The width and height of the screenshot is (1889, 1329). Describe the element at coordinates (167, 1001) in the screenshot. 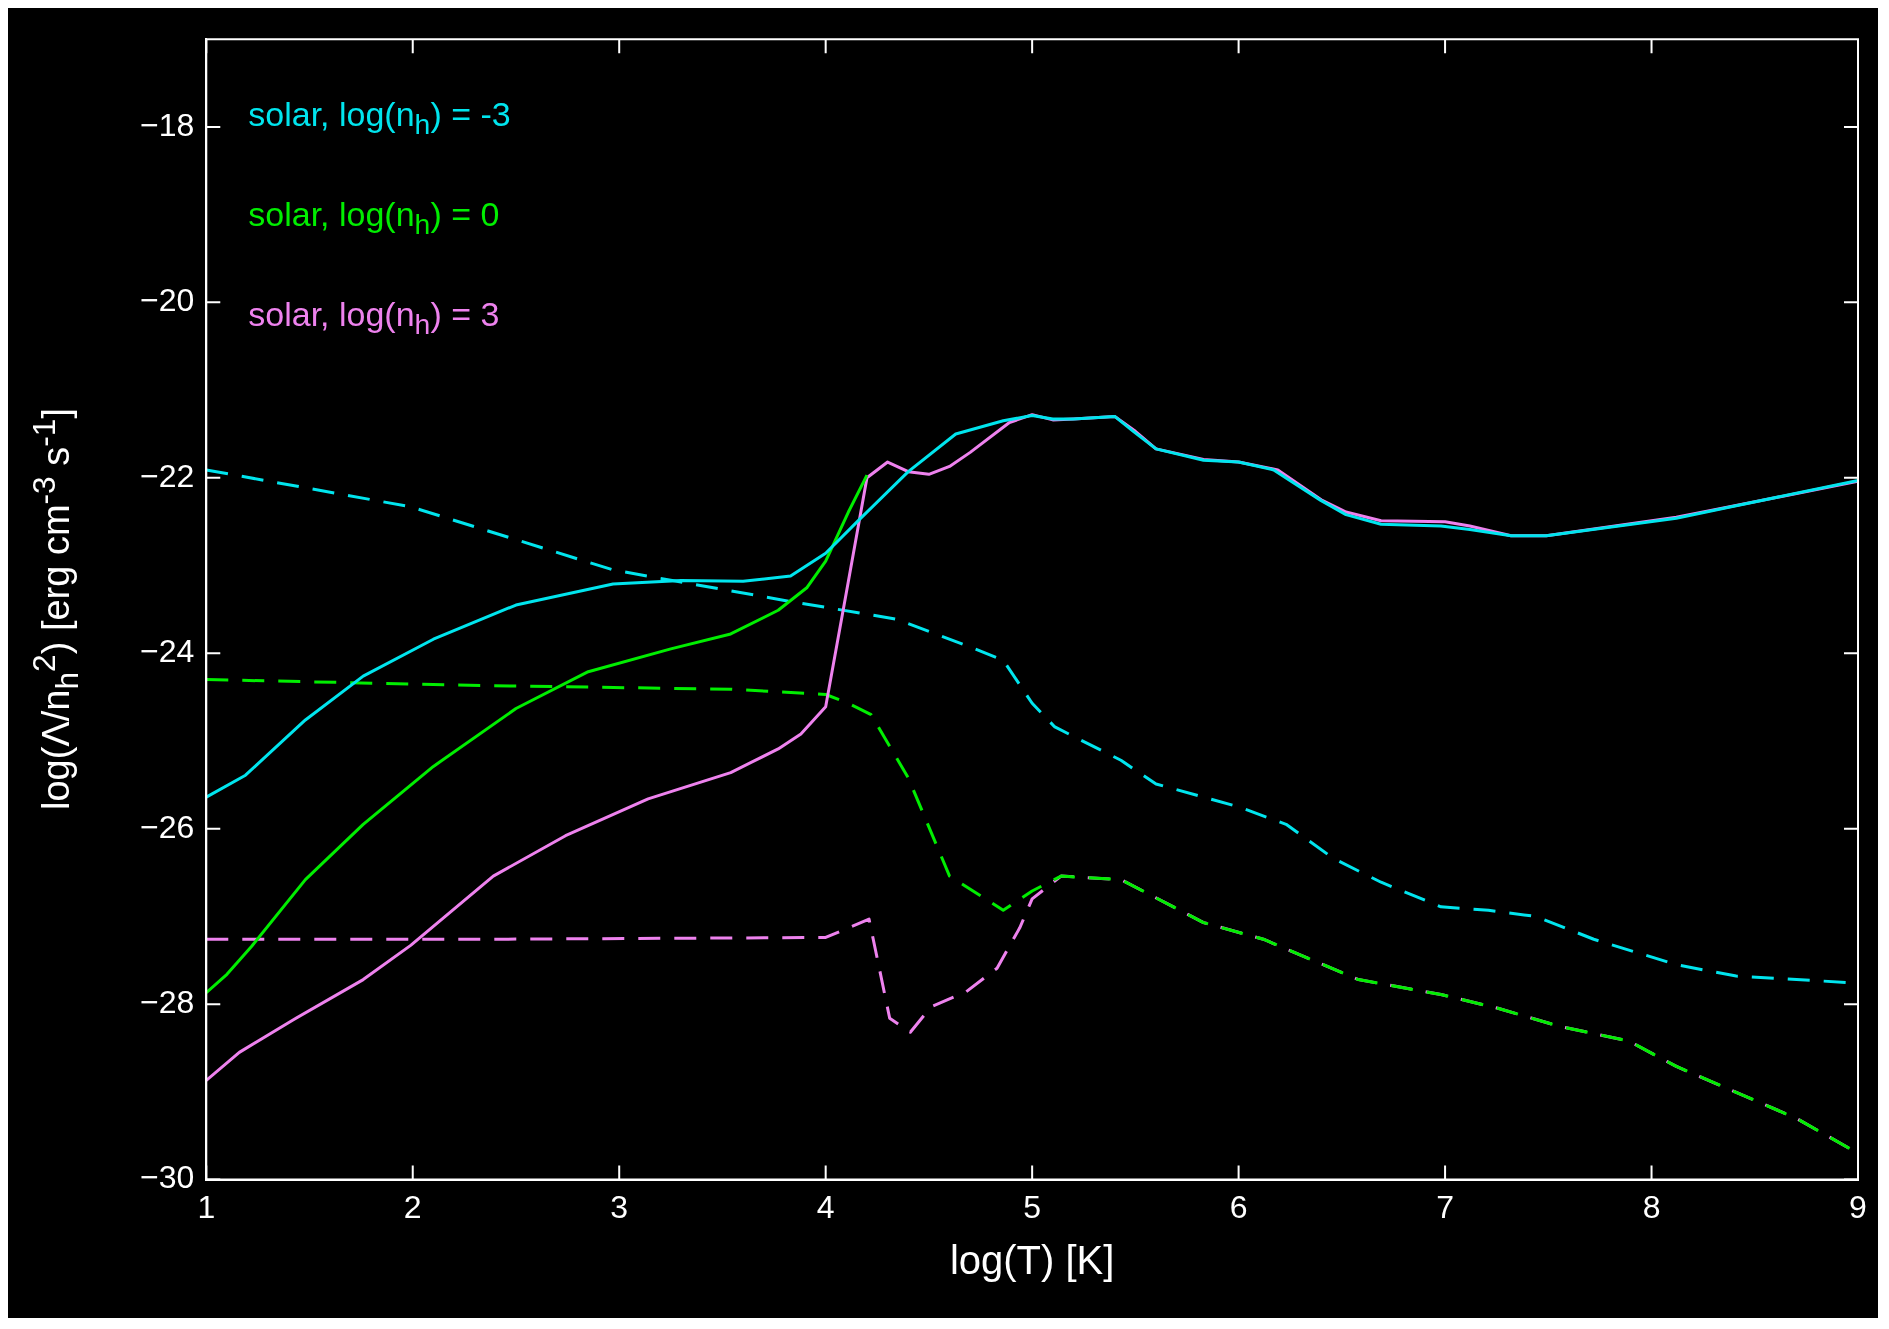

I see `y-tick-label: −28` at that location.